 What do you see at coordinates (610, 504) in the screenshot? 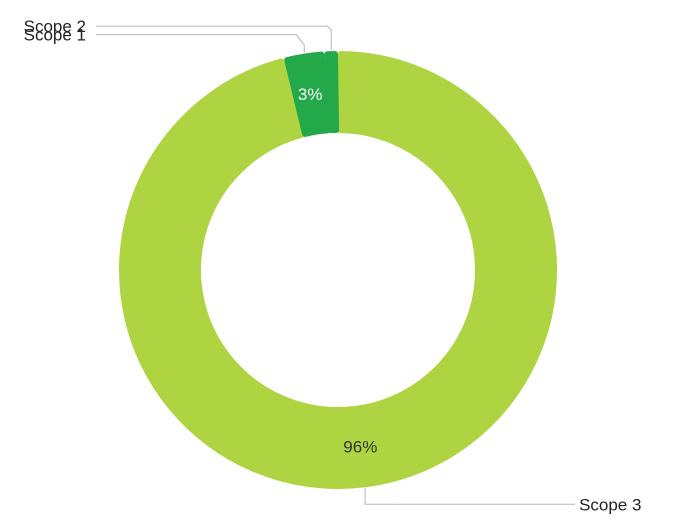
I see `category-label-scope-3: Scope 3` at bounding box center [610, 504].